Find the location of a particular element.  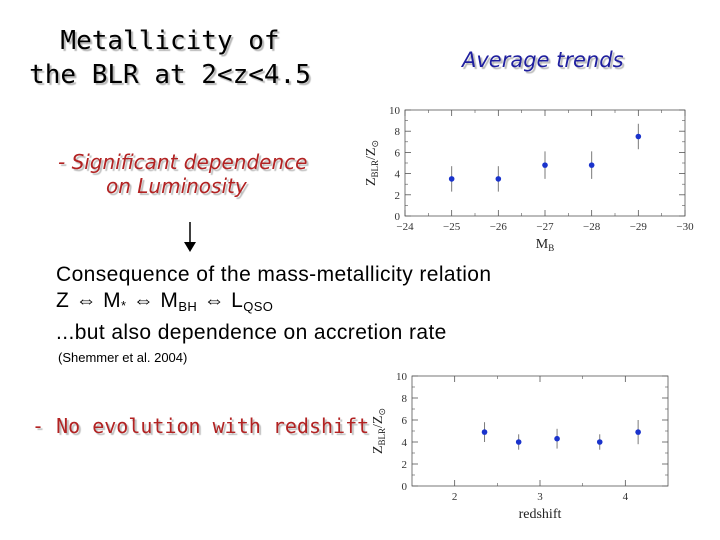

relation-mbh: MBH is located at coordinates (179, 301).